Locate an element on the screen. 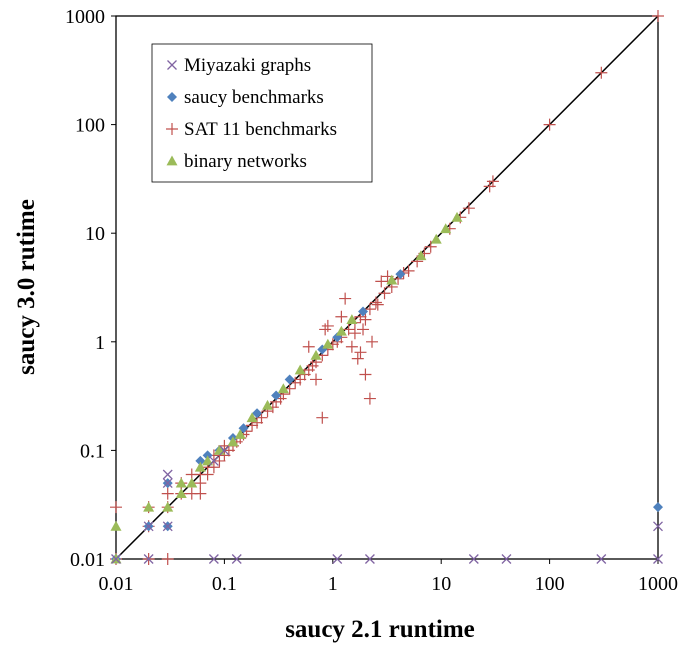 The height and width of the screenshot is (648, 686). y-axis-title: saucy 3.0 rutime is located at coordinates (26, 287).